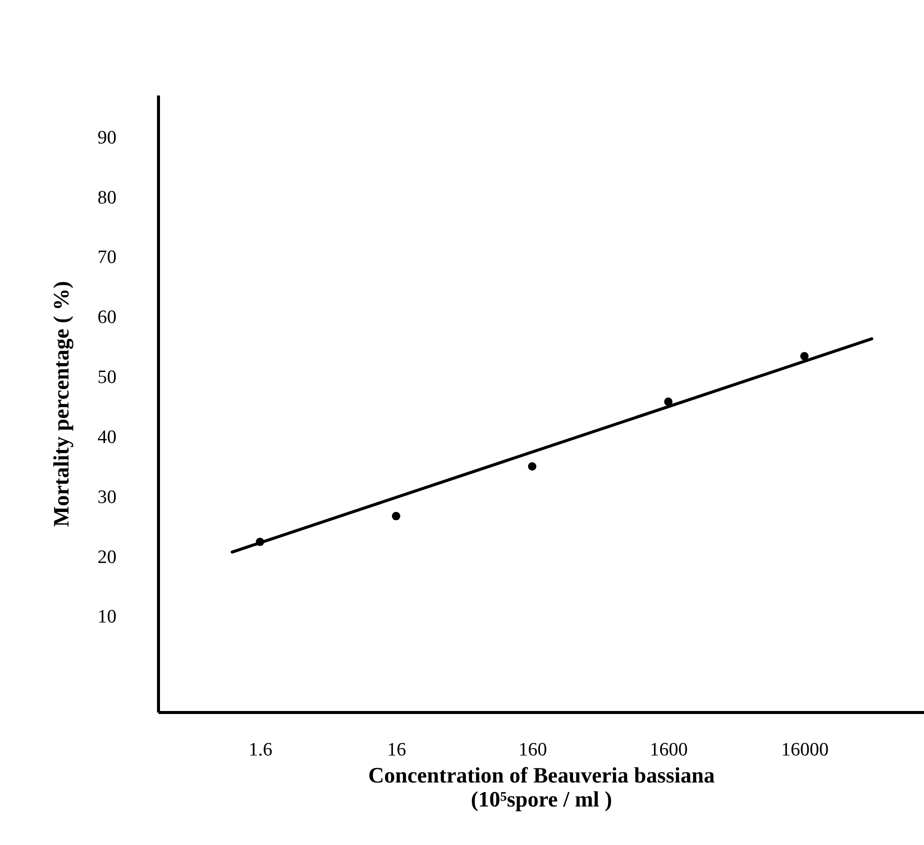 This screenshot has height=845, width=924. I want to click on y-tick-label: 10, so click(107, 617).